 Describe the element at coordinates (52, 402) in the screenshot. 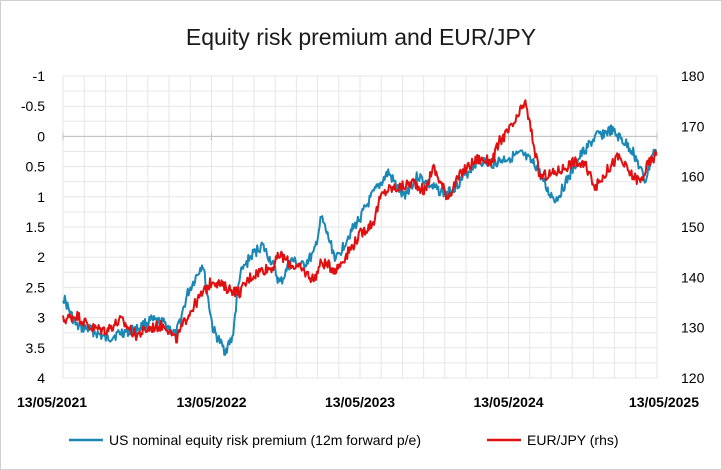

I see `x-tick-label: 13/05/2021` at that location.